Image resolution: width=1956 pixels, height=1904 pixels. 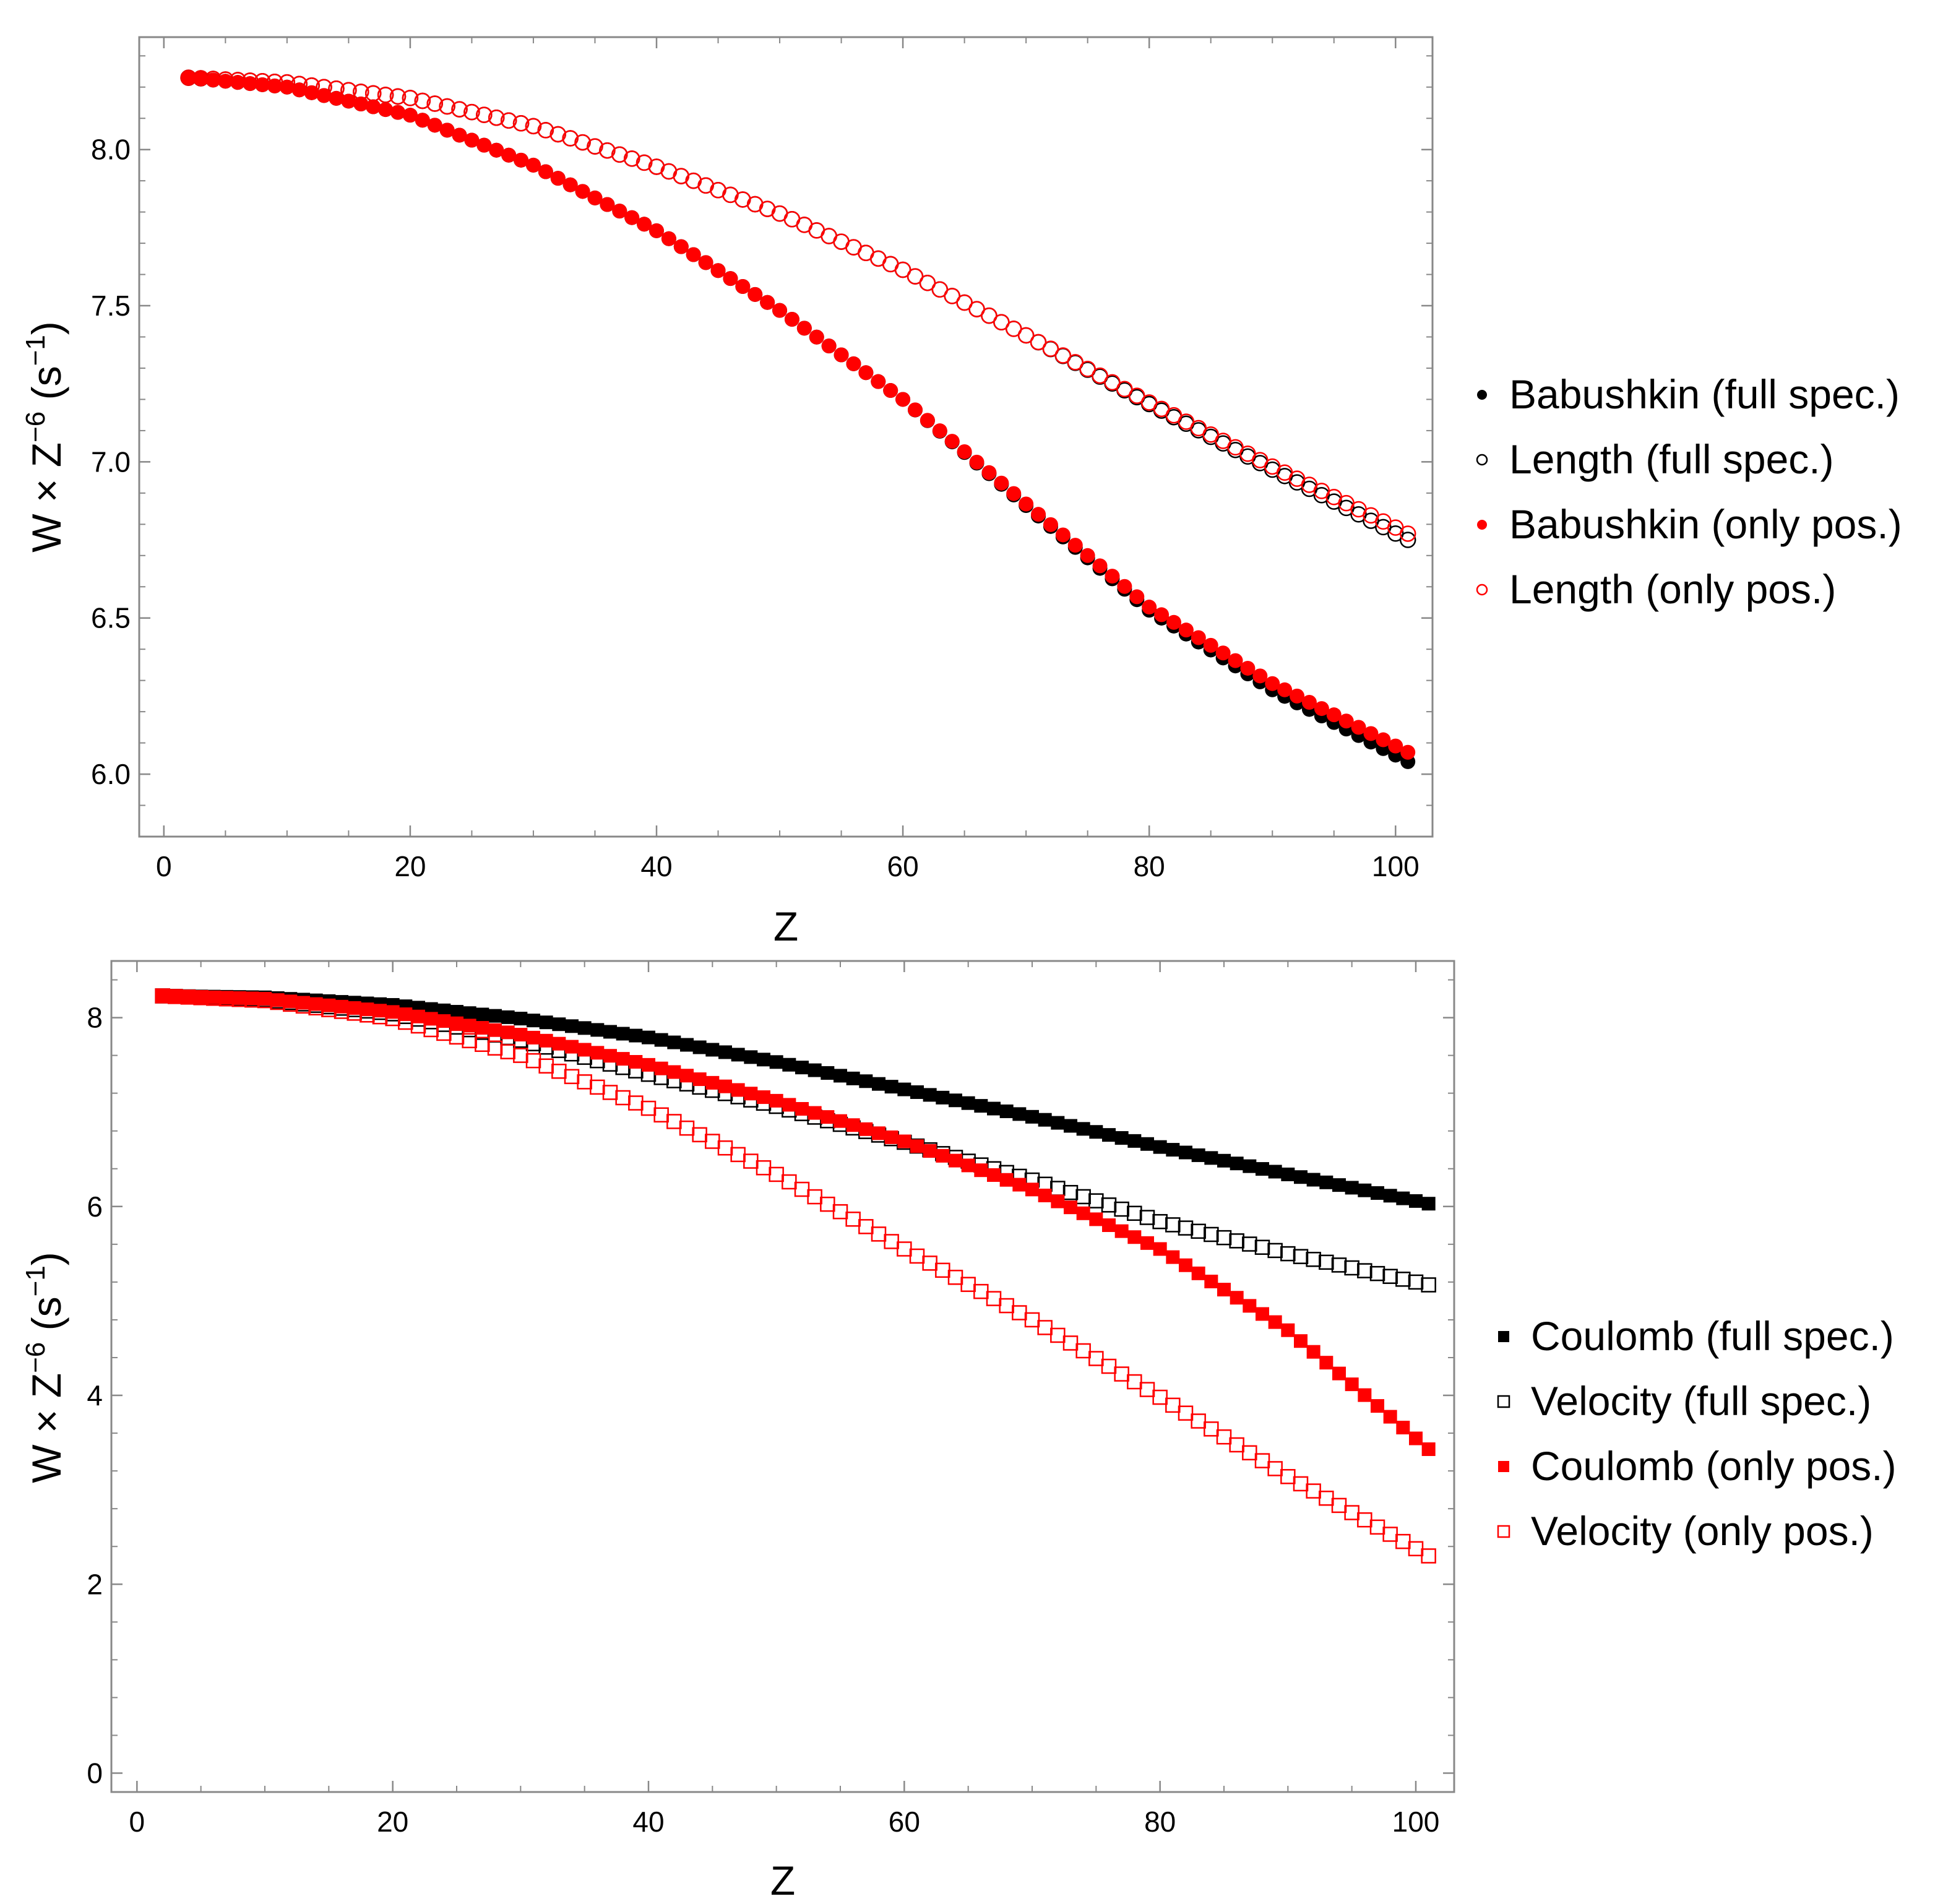 What do you see at coordinates (410, 866) in the screenshot?
I see `top-x-tick-label: 20` at bounding box center [410, 866].